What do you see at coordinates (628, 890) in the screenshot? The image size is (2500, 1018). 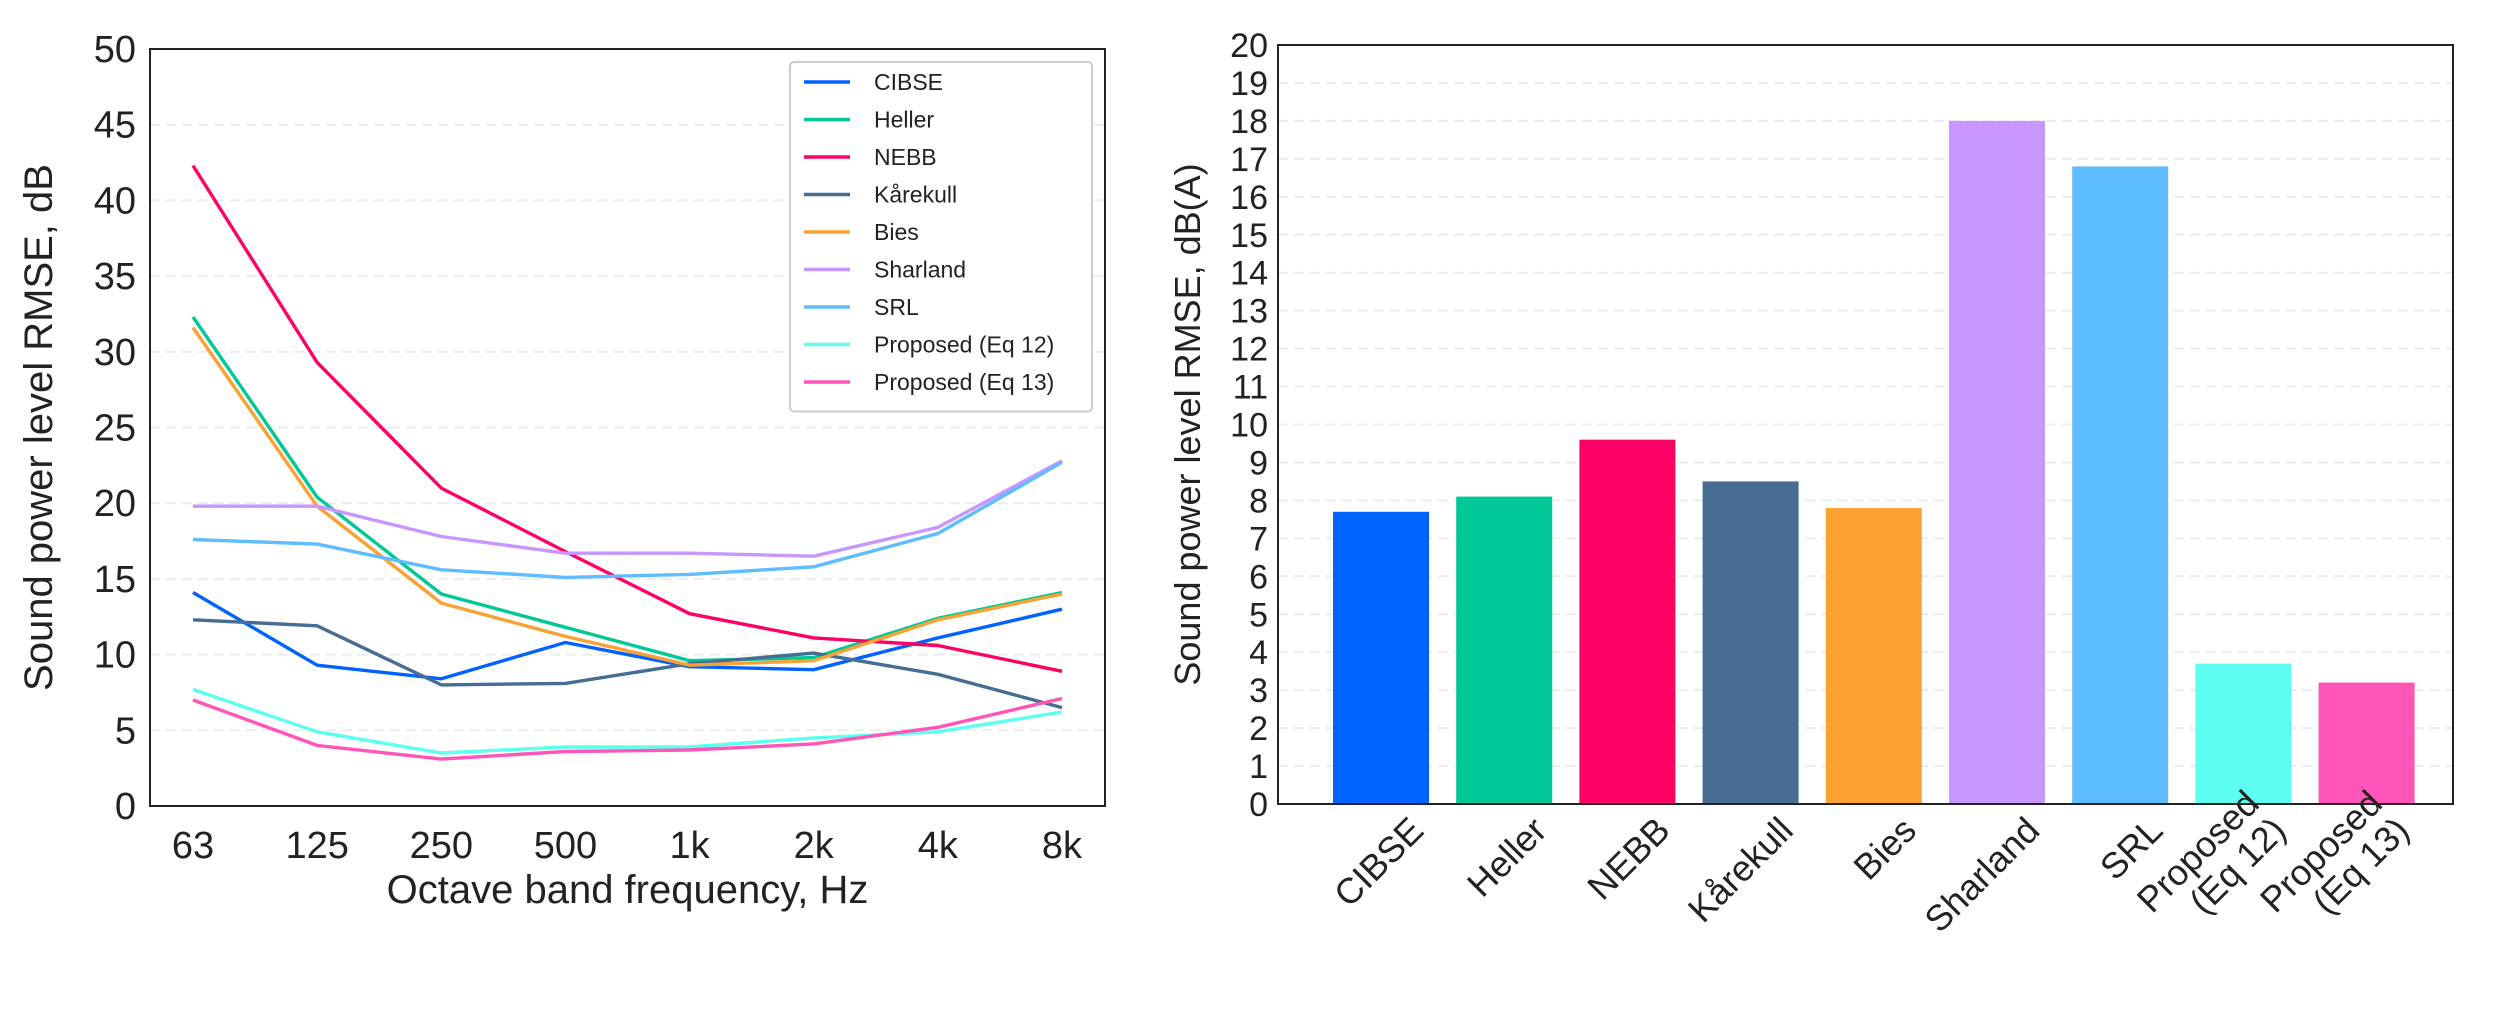 I see `line-chart-x-axis-label: Octave band frequency, Hz` at bounding box center [628, 890].